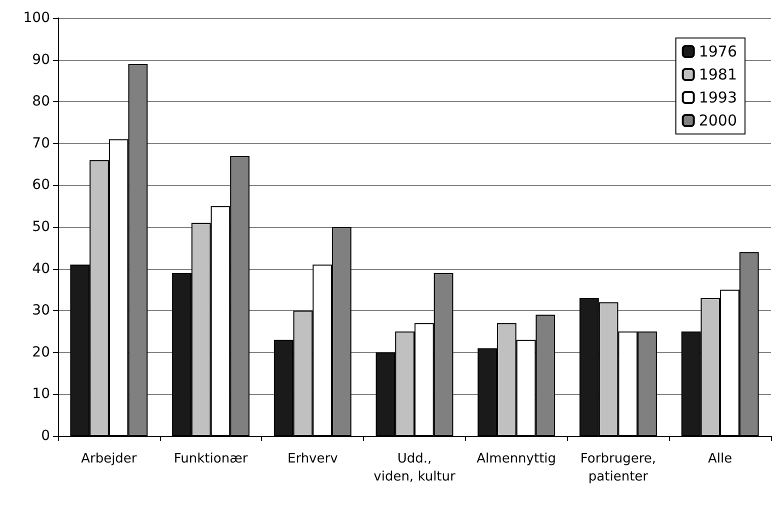 This screenshot has width=781, height=508. What do you see at coordinates (41, 310) in the screenshot?
I see `y-tick-label: 30` at bounding box center [41, 310].